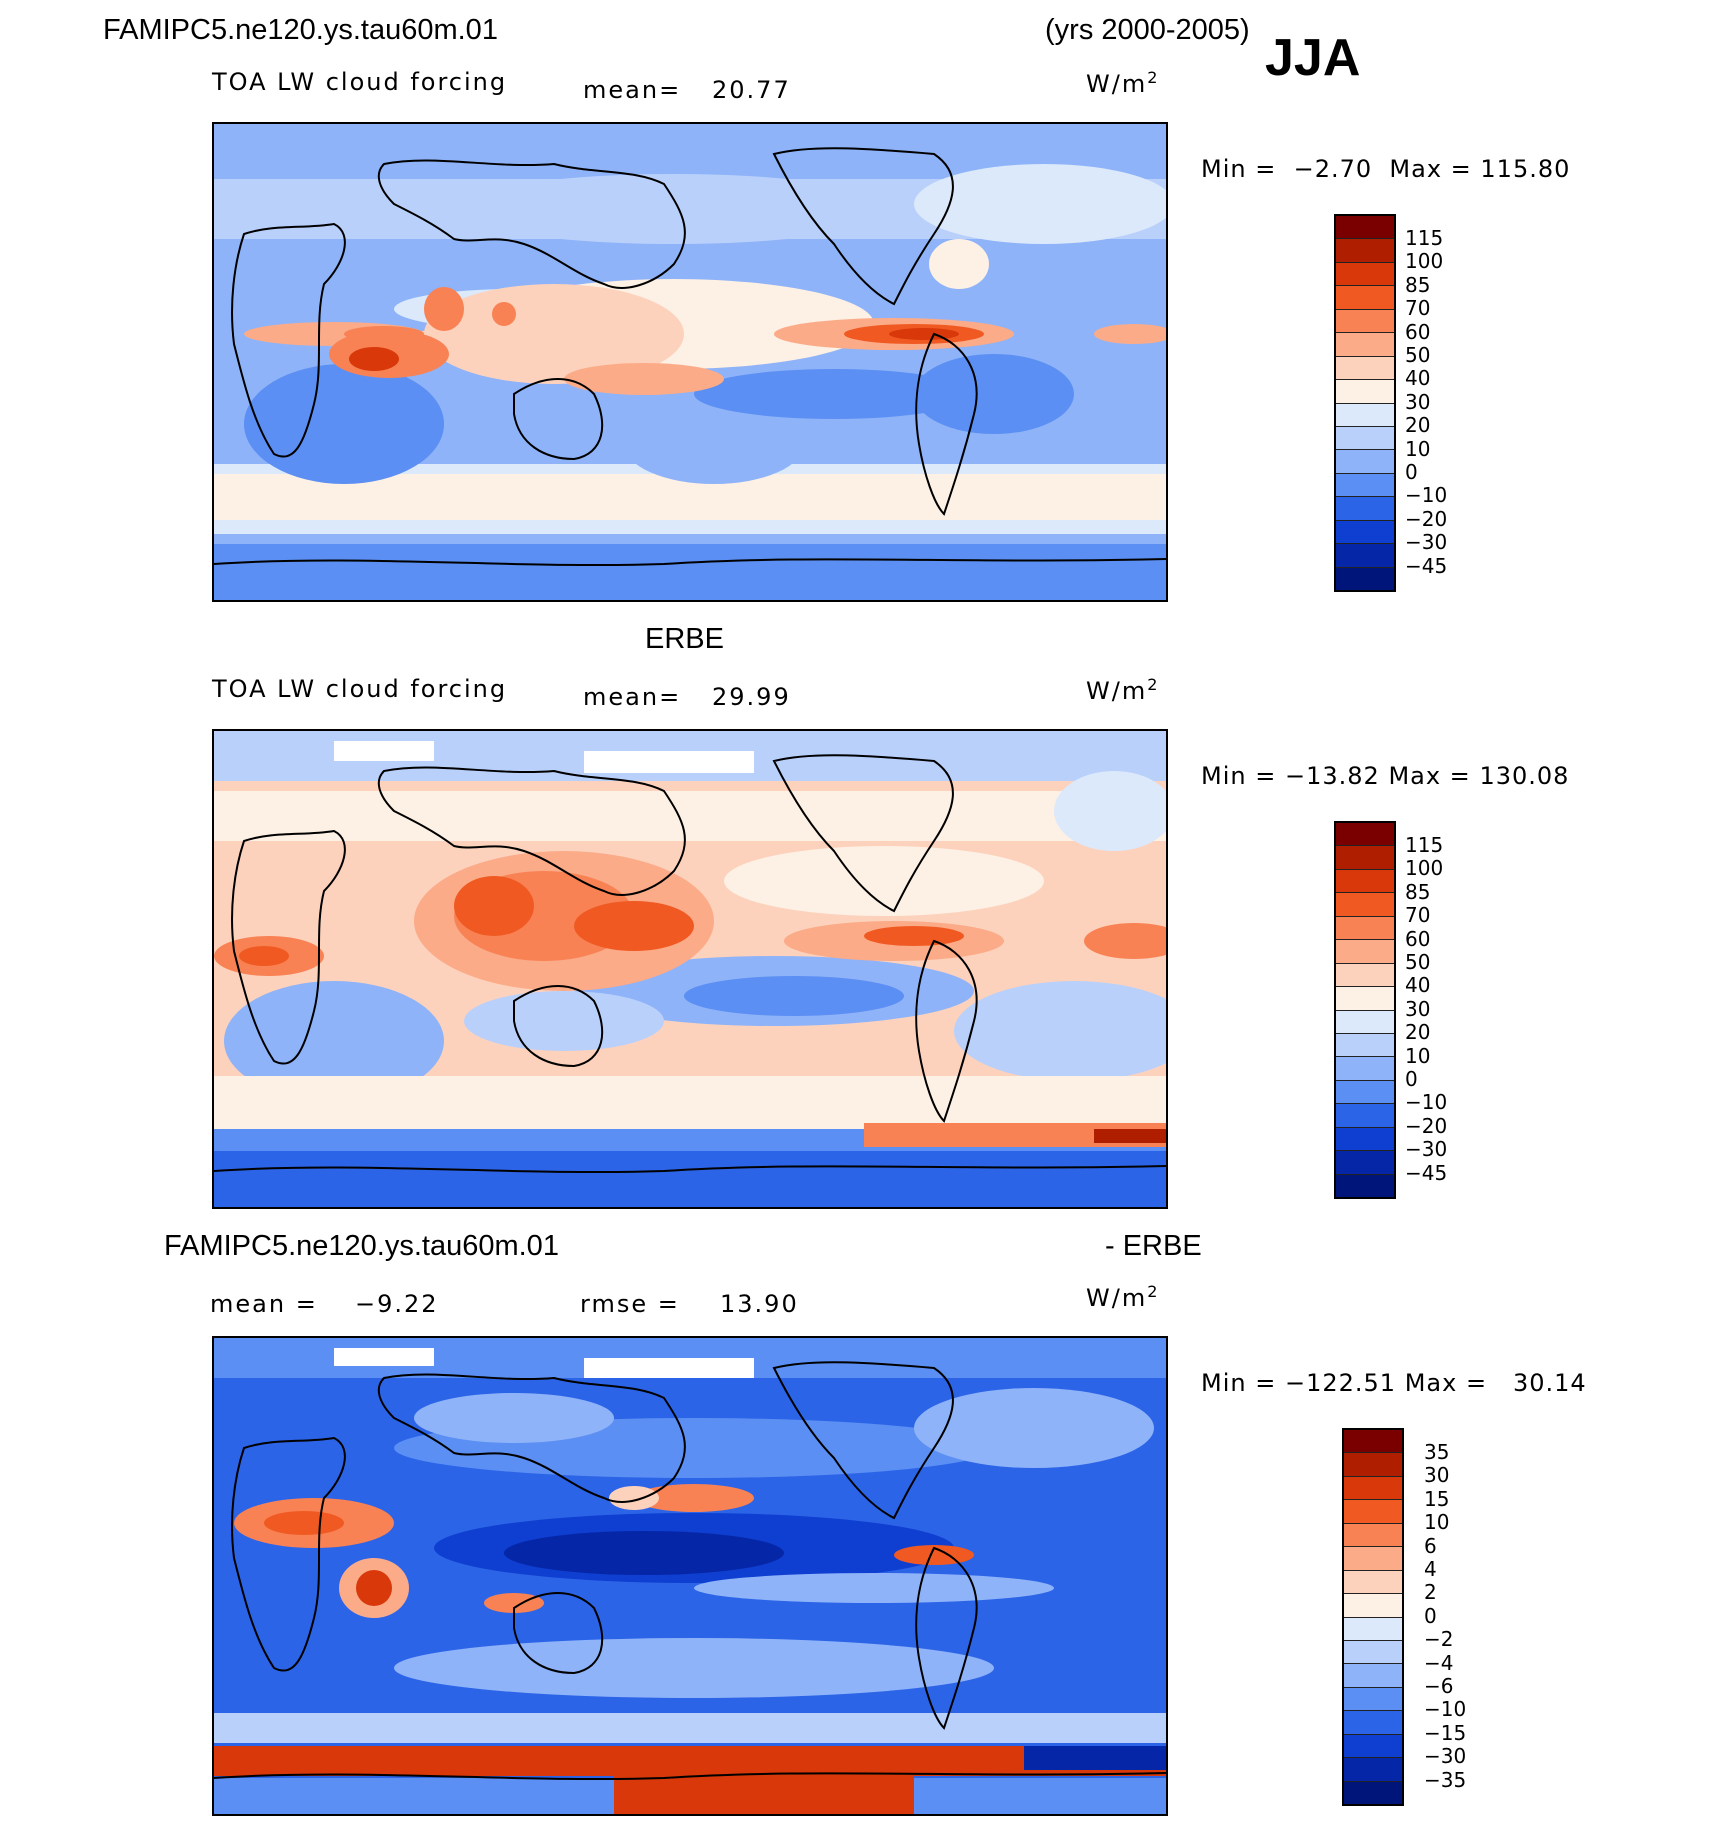  What do you see at coordinates (1426, 1172) in the screenshot?
I see `colorbar-tick-label: −45` at bounding box center [1426, 1172].